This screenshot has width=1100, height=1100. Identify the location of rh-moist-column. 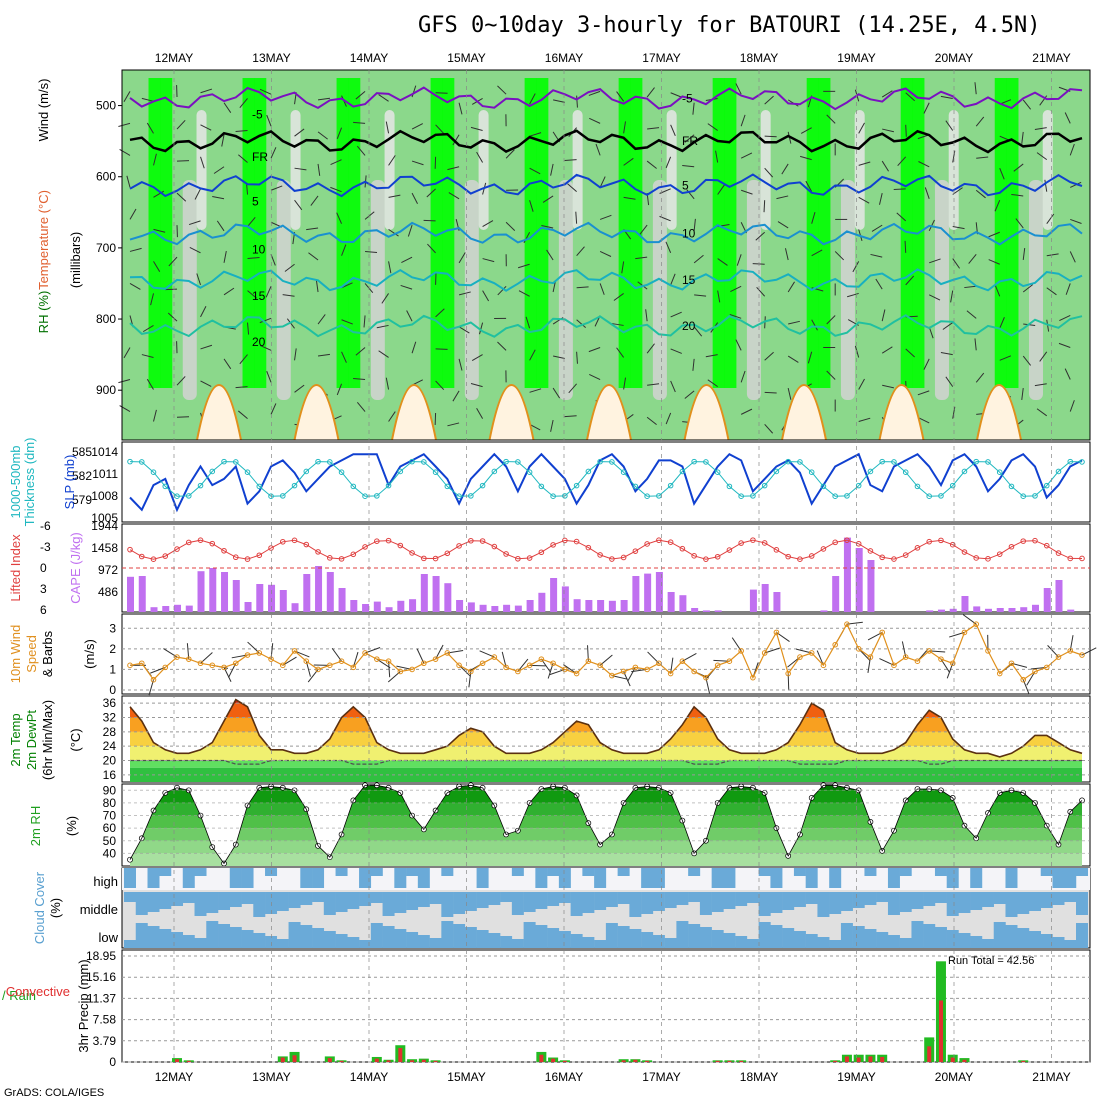
(812, 233).